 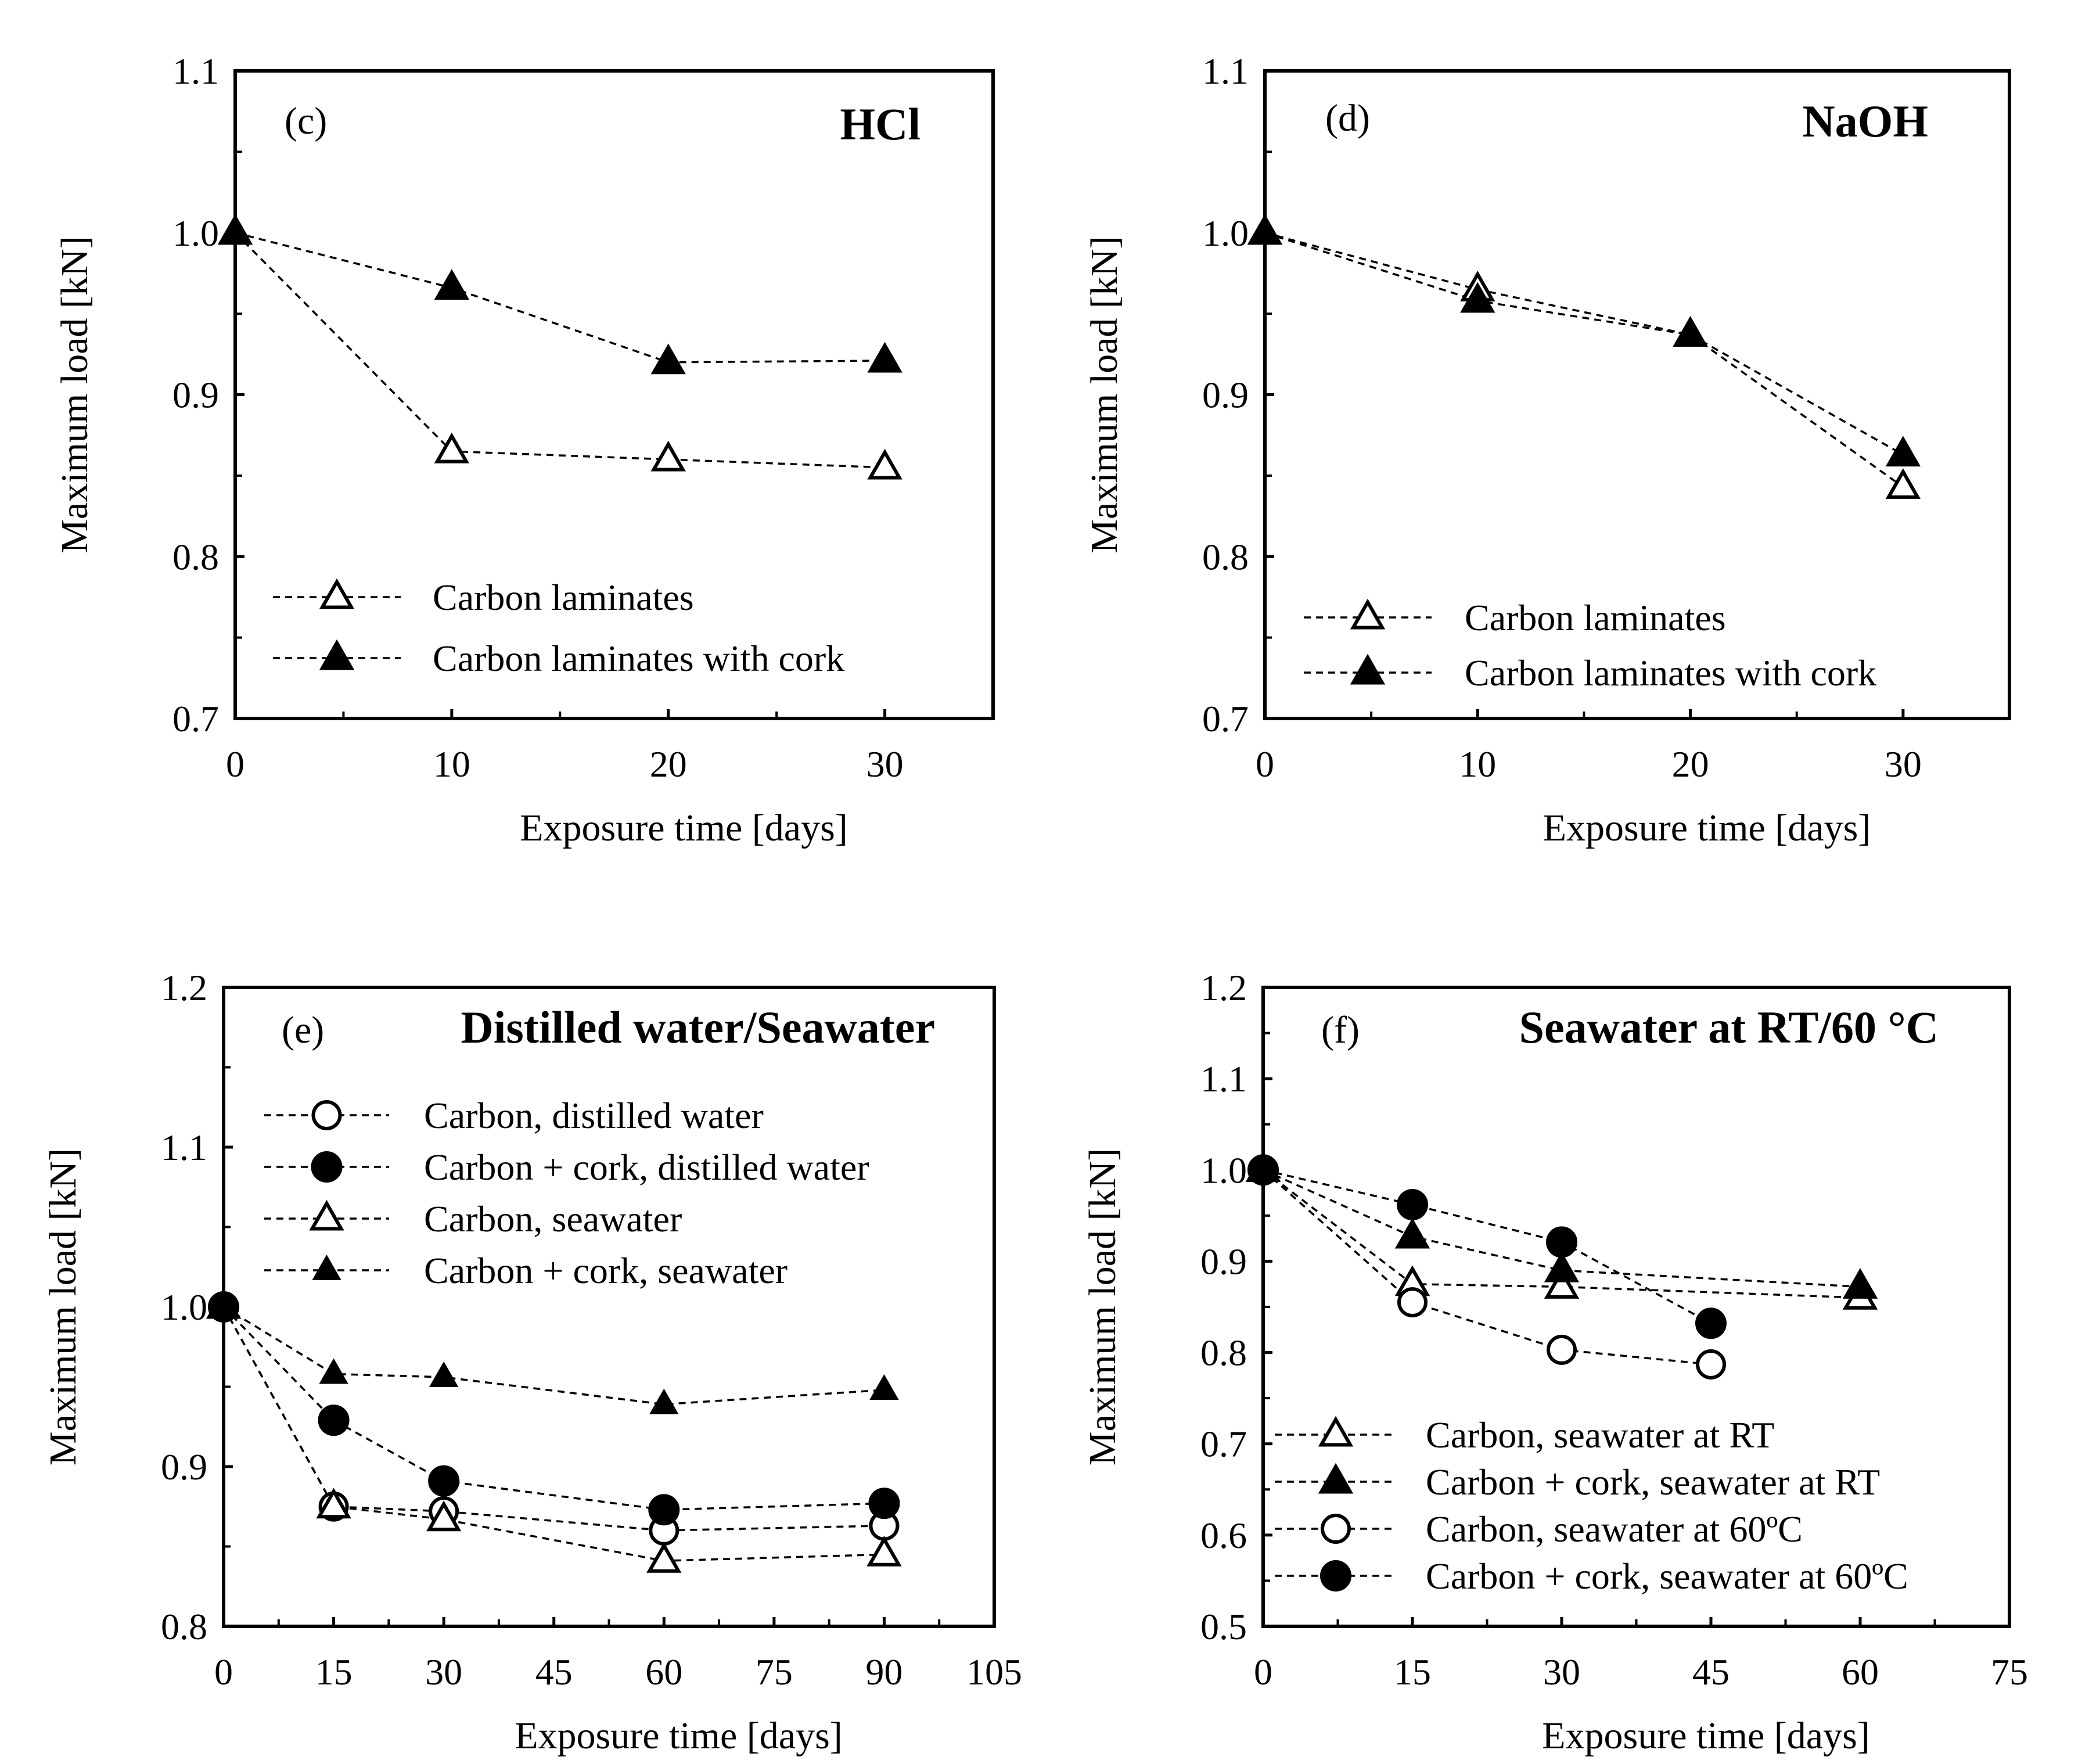 I want to click on x-tick-label: 75, so click(x=774, y=1672).